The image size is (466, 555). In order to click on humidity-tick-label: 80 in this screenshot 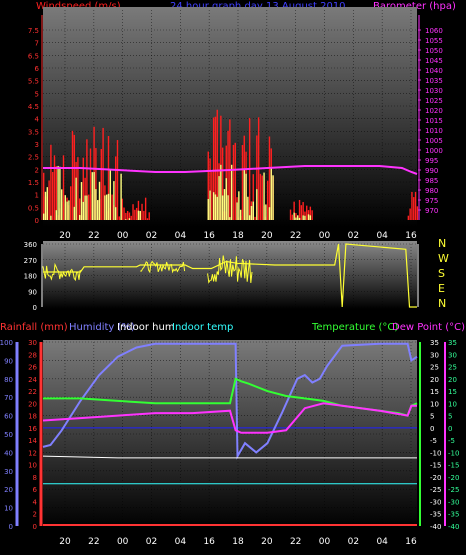, I will do `click(8, 380)`.